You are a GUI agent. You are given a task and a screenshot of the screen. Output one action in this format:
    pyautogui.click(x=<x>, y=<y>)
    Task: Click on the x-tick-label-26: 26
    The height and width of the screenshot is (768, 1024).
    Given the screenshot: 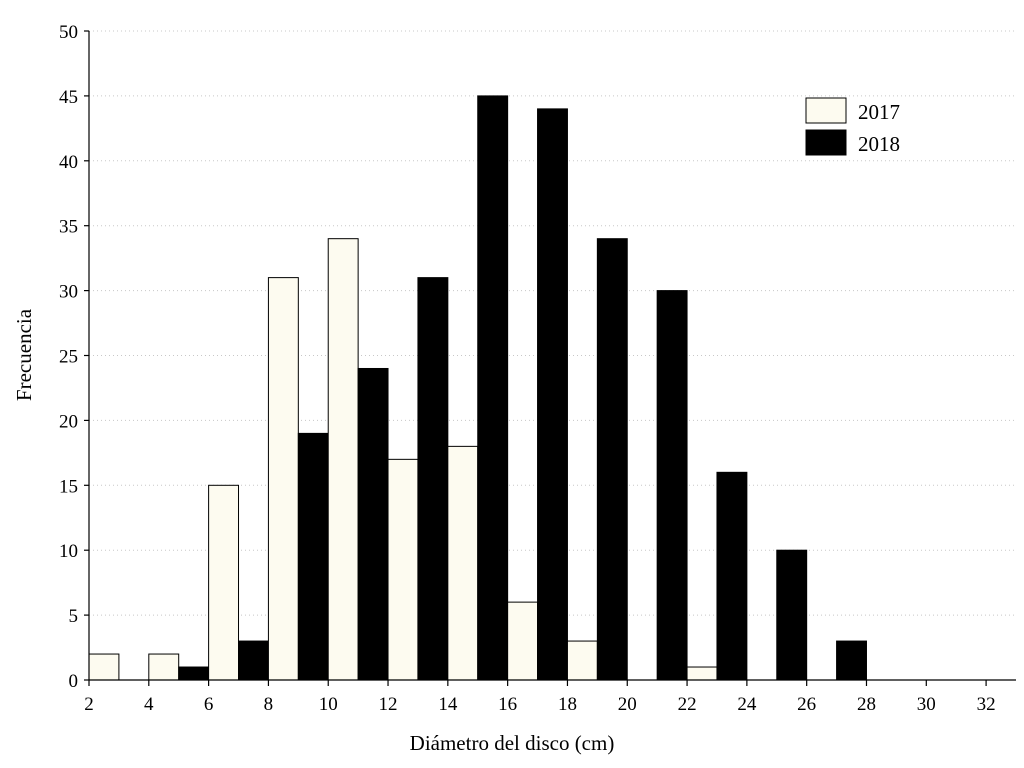 What is the action you would take?
    pyautogui.click(x=806, y=704)
    